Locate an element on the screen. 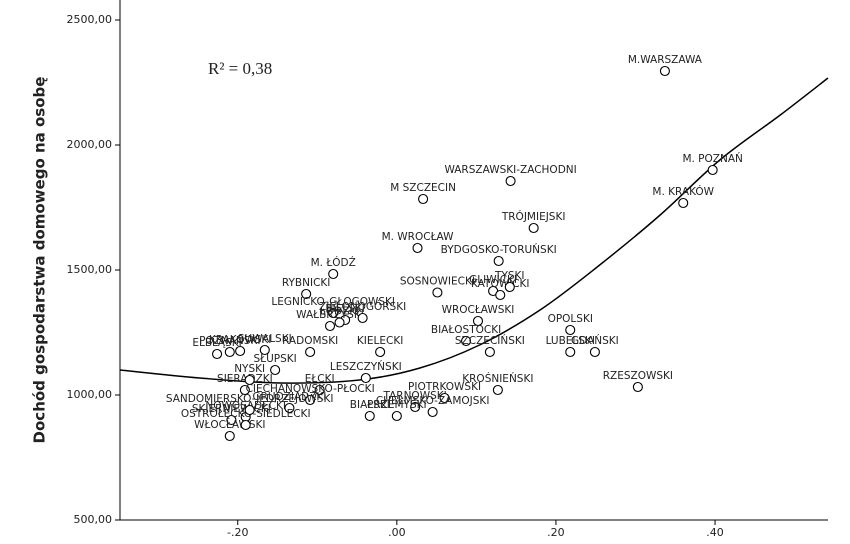 The image size is (850, 544). point-label: SZCZECIŃSKI is located at coordinates (490, 340).